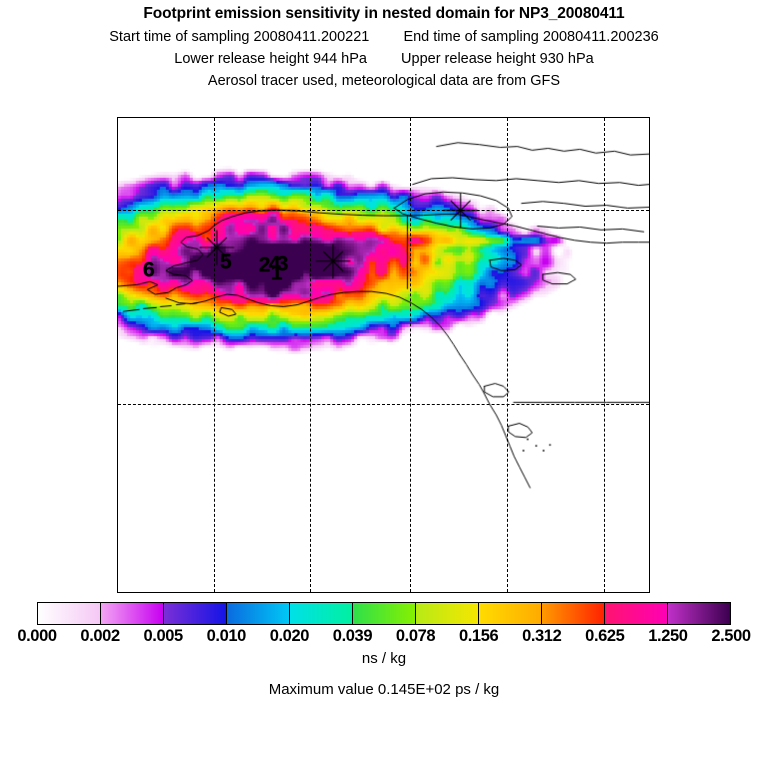 This screenshot has height=768, width=768. What do you see at coordinates (225, 262) in the screenshot?
I see `trajectory-label-5: 5` at bounding box center [225, 262].